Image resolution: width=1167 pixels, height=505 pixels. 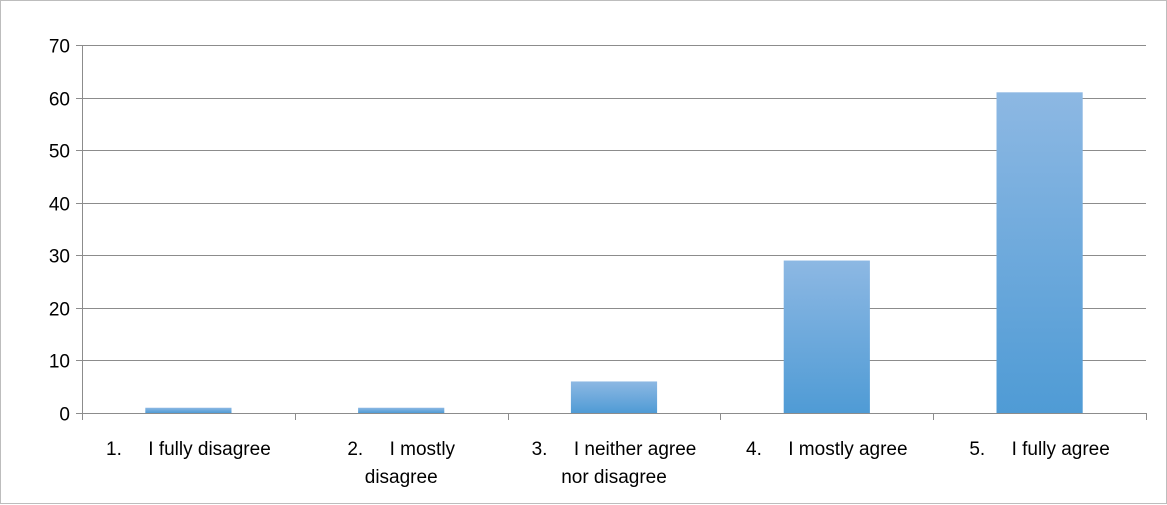 I want to click on x-tick-label: 2. I mostly disagree, so click(x=401, y=463).